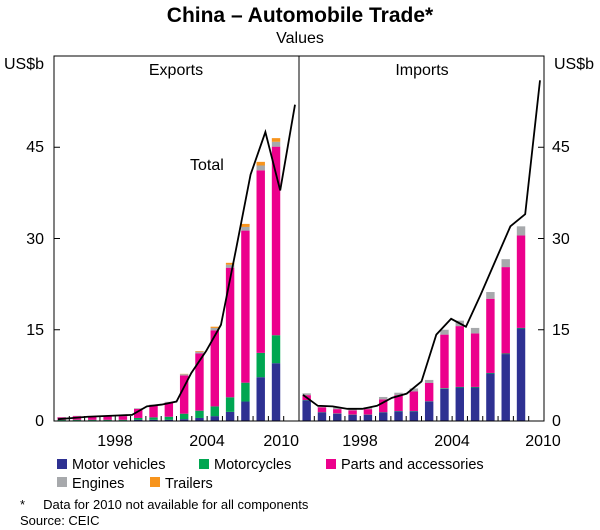 The width and height of the screenshot is (600, 530). Describe the element at coordinates (260, 163) in the screenshot. I see `exports-bar-2008-trailers` at that location.